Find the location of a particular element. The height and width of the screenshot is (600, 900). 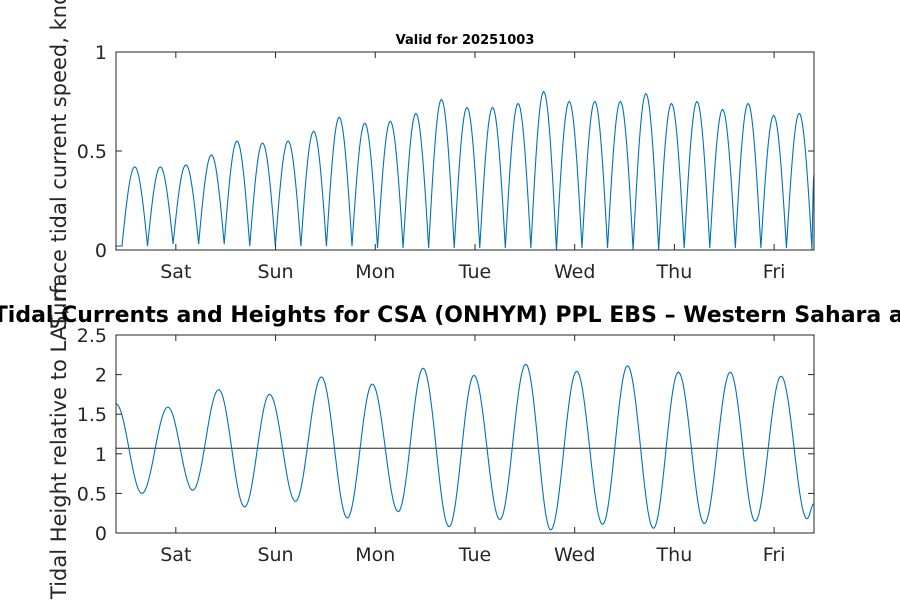

current-speed-ytick-label: 1 is located at coordinates (101, 53).